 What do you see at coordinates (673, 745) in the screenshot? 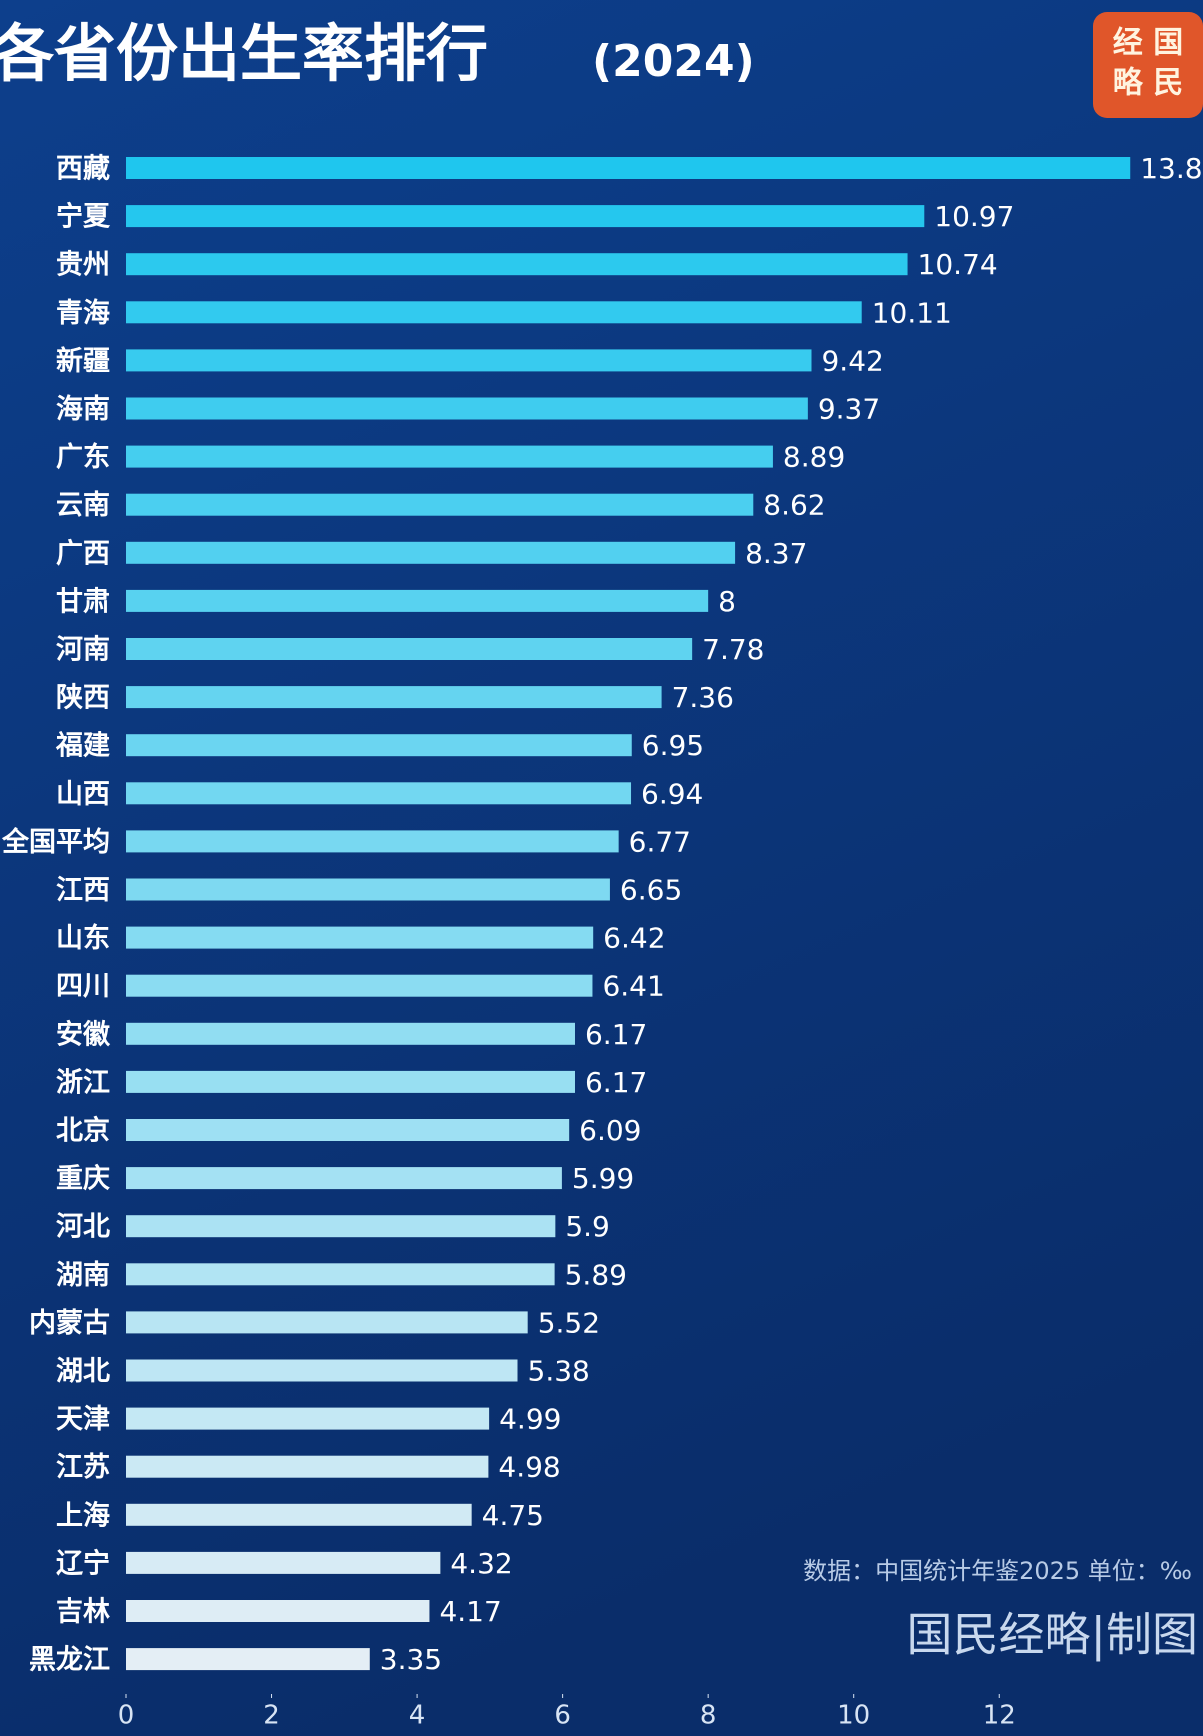
I see `value-label: 6.95` at bounding box center [673, 745].